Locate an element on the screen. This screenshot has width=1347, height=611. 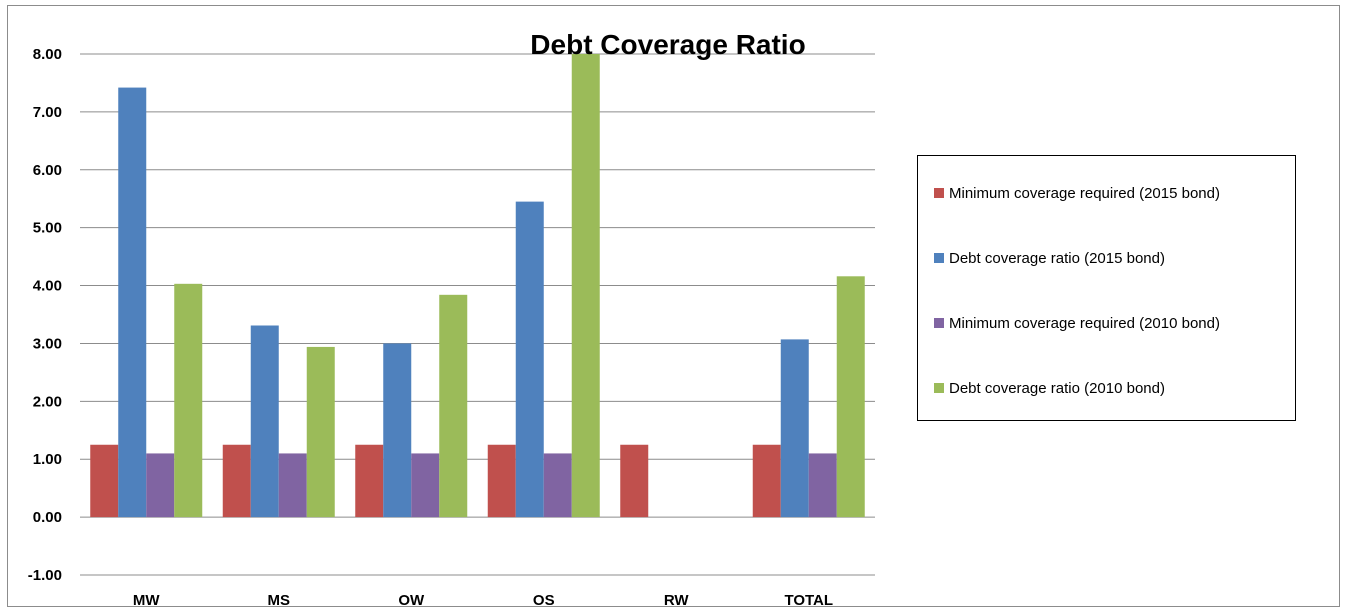
x-axis-categories: MW MS OW OS RW TOTAL is located at coordinates (483, 600).